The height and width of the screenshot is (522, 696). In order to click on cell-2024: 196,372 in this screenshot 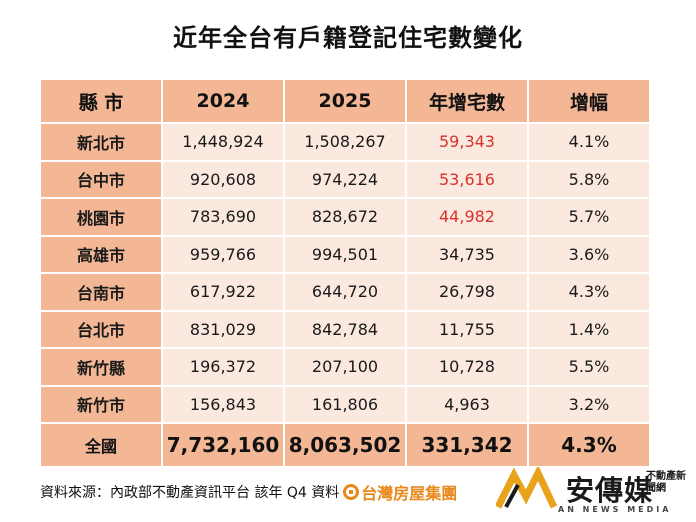, I will do `click(223, 367)`.